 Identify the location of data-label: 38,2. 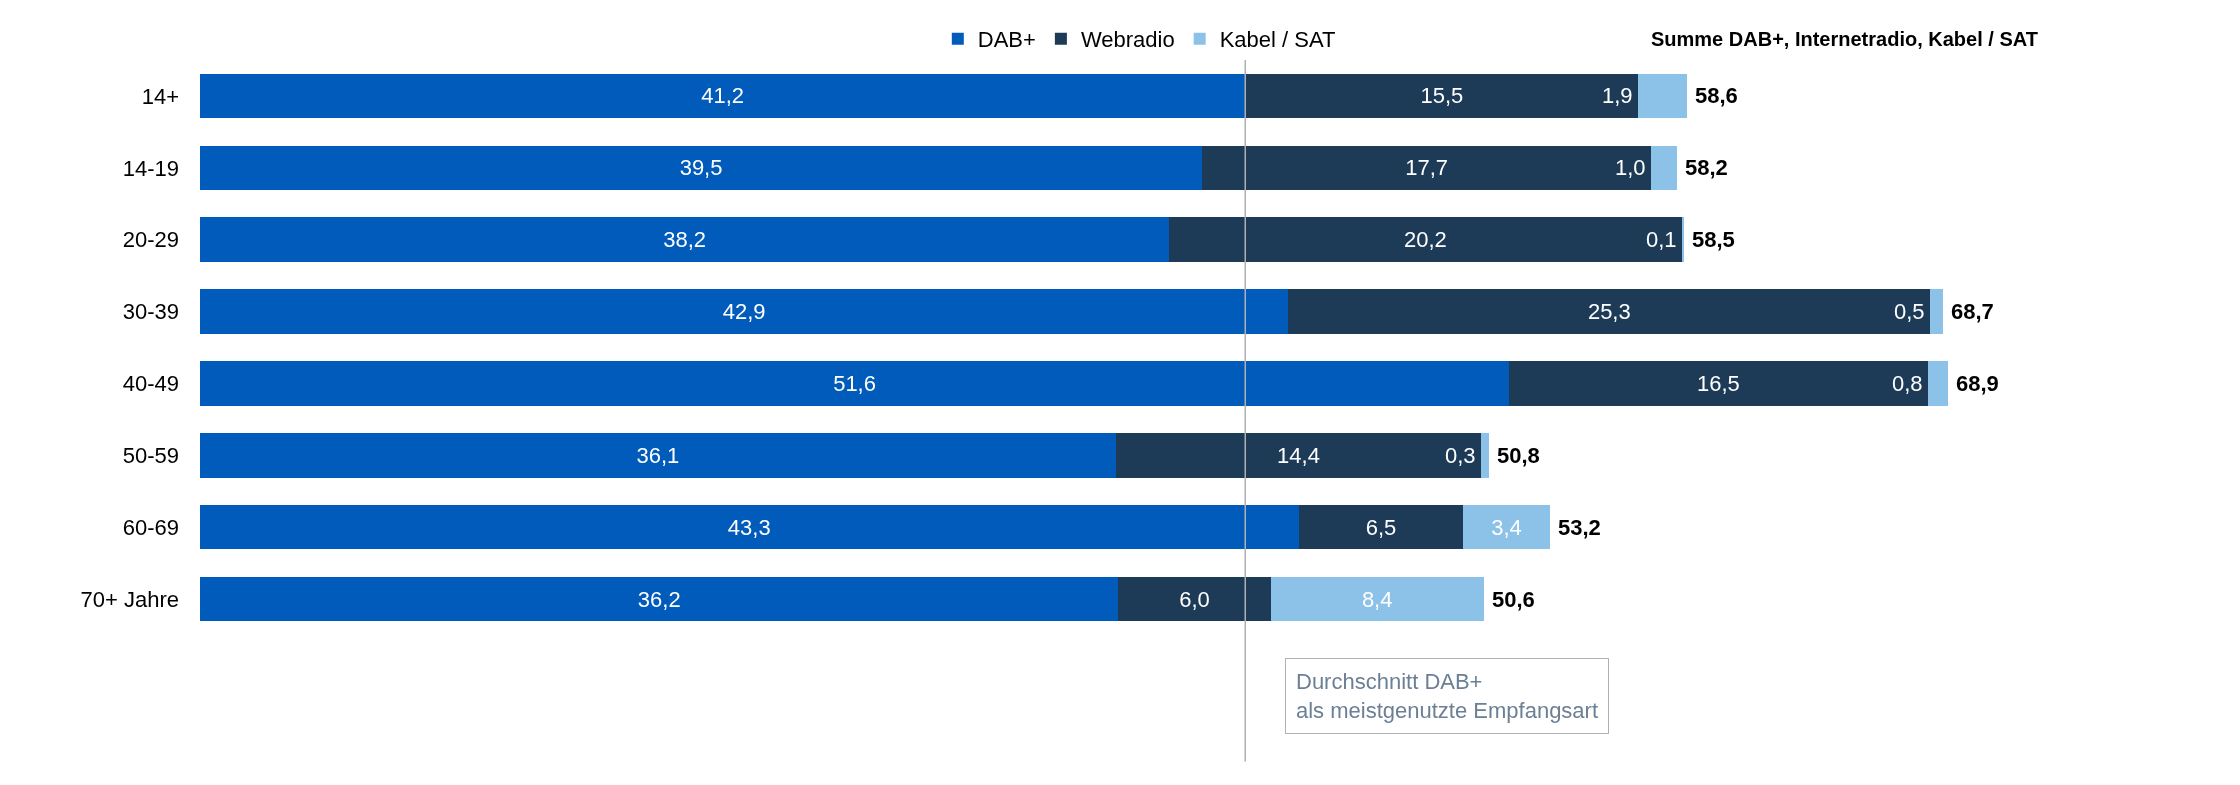
(684, 240).